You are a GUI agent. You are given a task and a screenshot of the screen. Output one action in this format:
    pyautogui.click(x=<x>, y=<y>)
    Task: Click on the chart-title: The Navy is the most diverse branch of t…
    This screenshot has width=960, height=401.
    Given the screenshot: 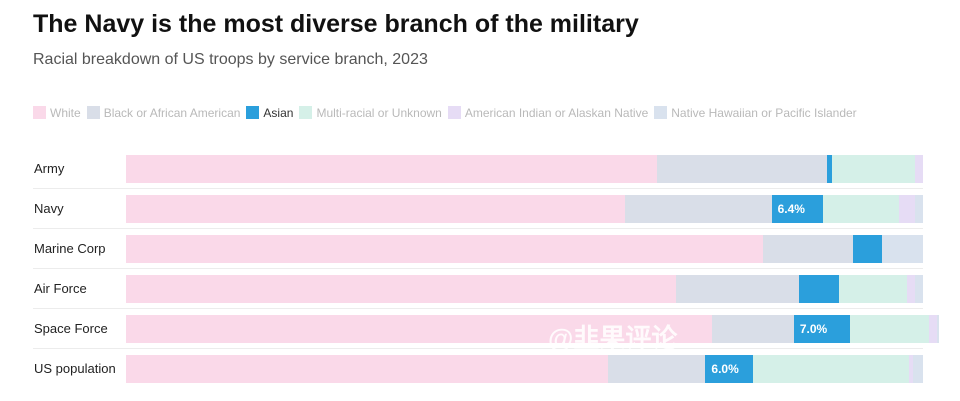 What is the action you would take?
    pyautogui.click(x=336, y=24)
    